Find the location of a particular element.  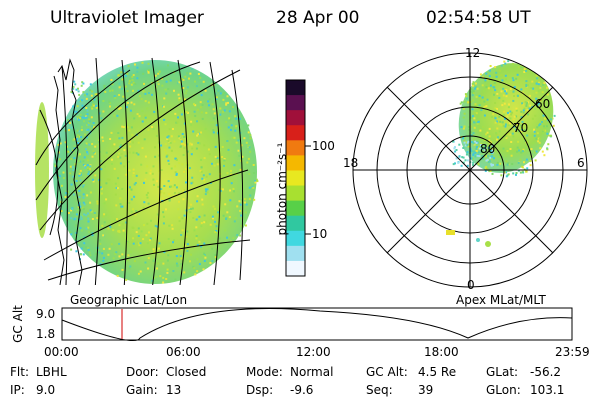

info-dsp-value: -9.6 is located at coordinates (302, 390).